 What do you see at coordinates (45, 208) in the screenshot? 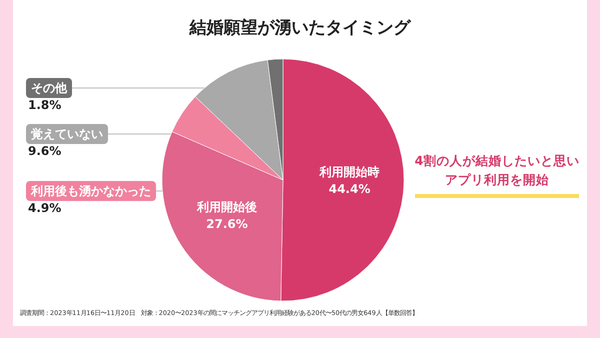
I see `data-label: 4.9%` at bounding box center [45, 208].